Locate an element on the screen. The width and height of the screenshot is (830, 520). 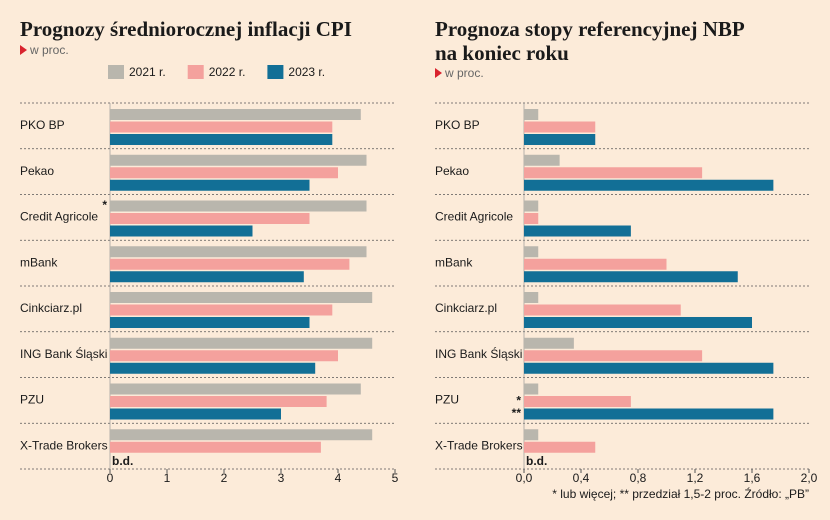
x-tick-label: 3 is located at coordinates (281, 478).